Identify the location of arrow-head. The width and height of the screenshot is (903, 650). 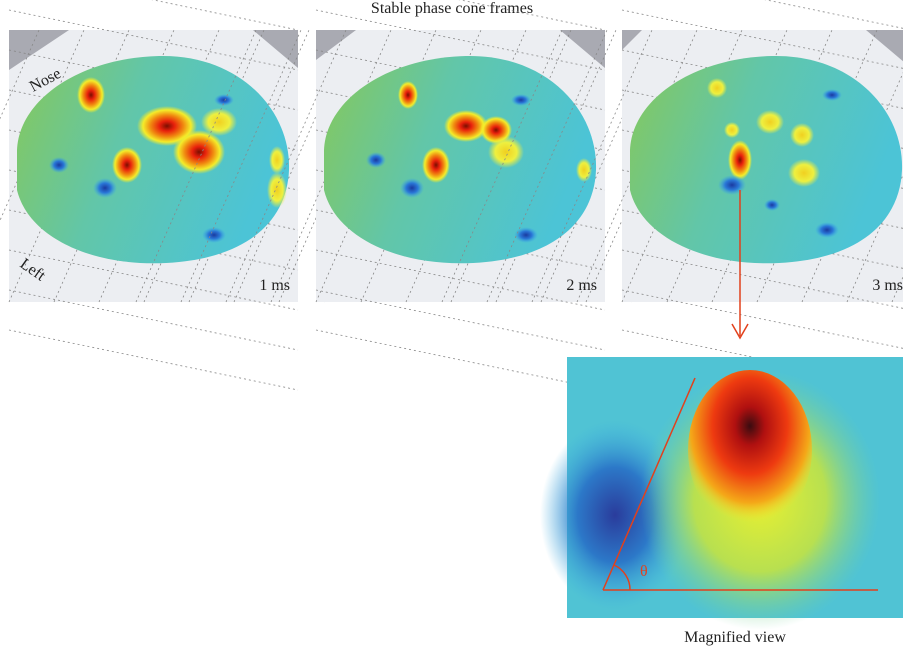
(740, 331).